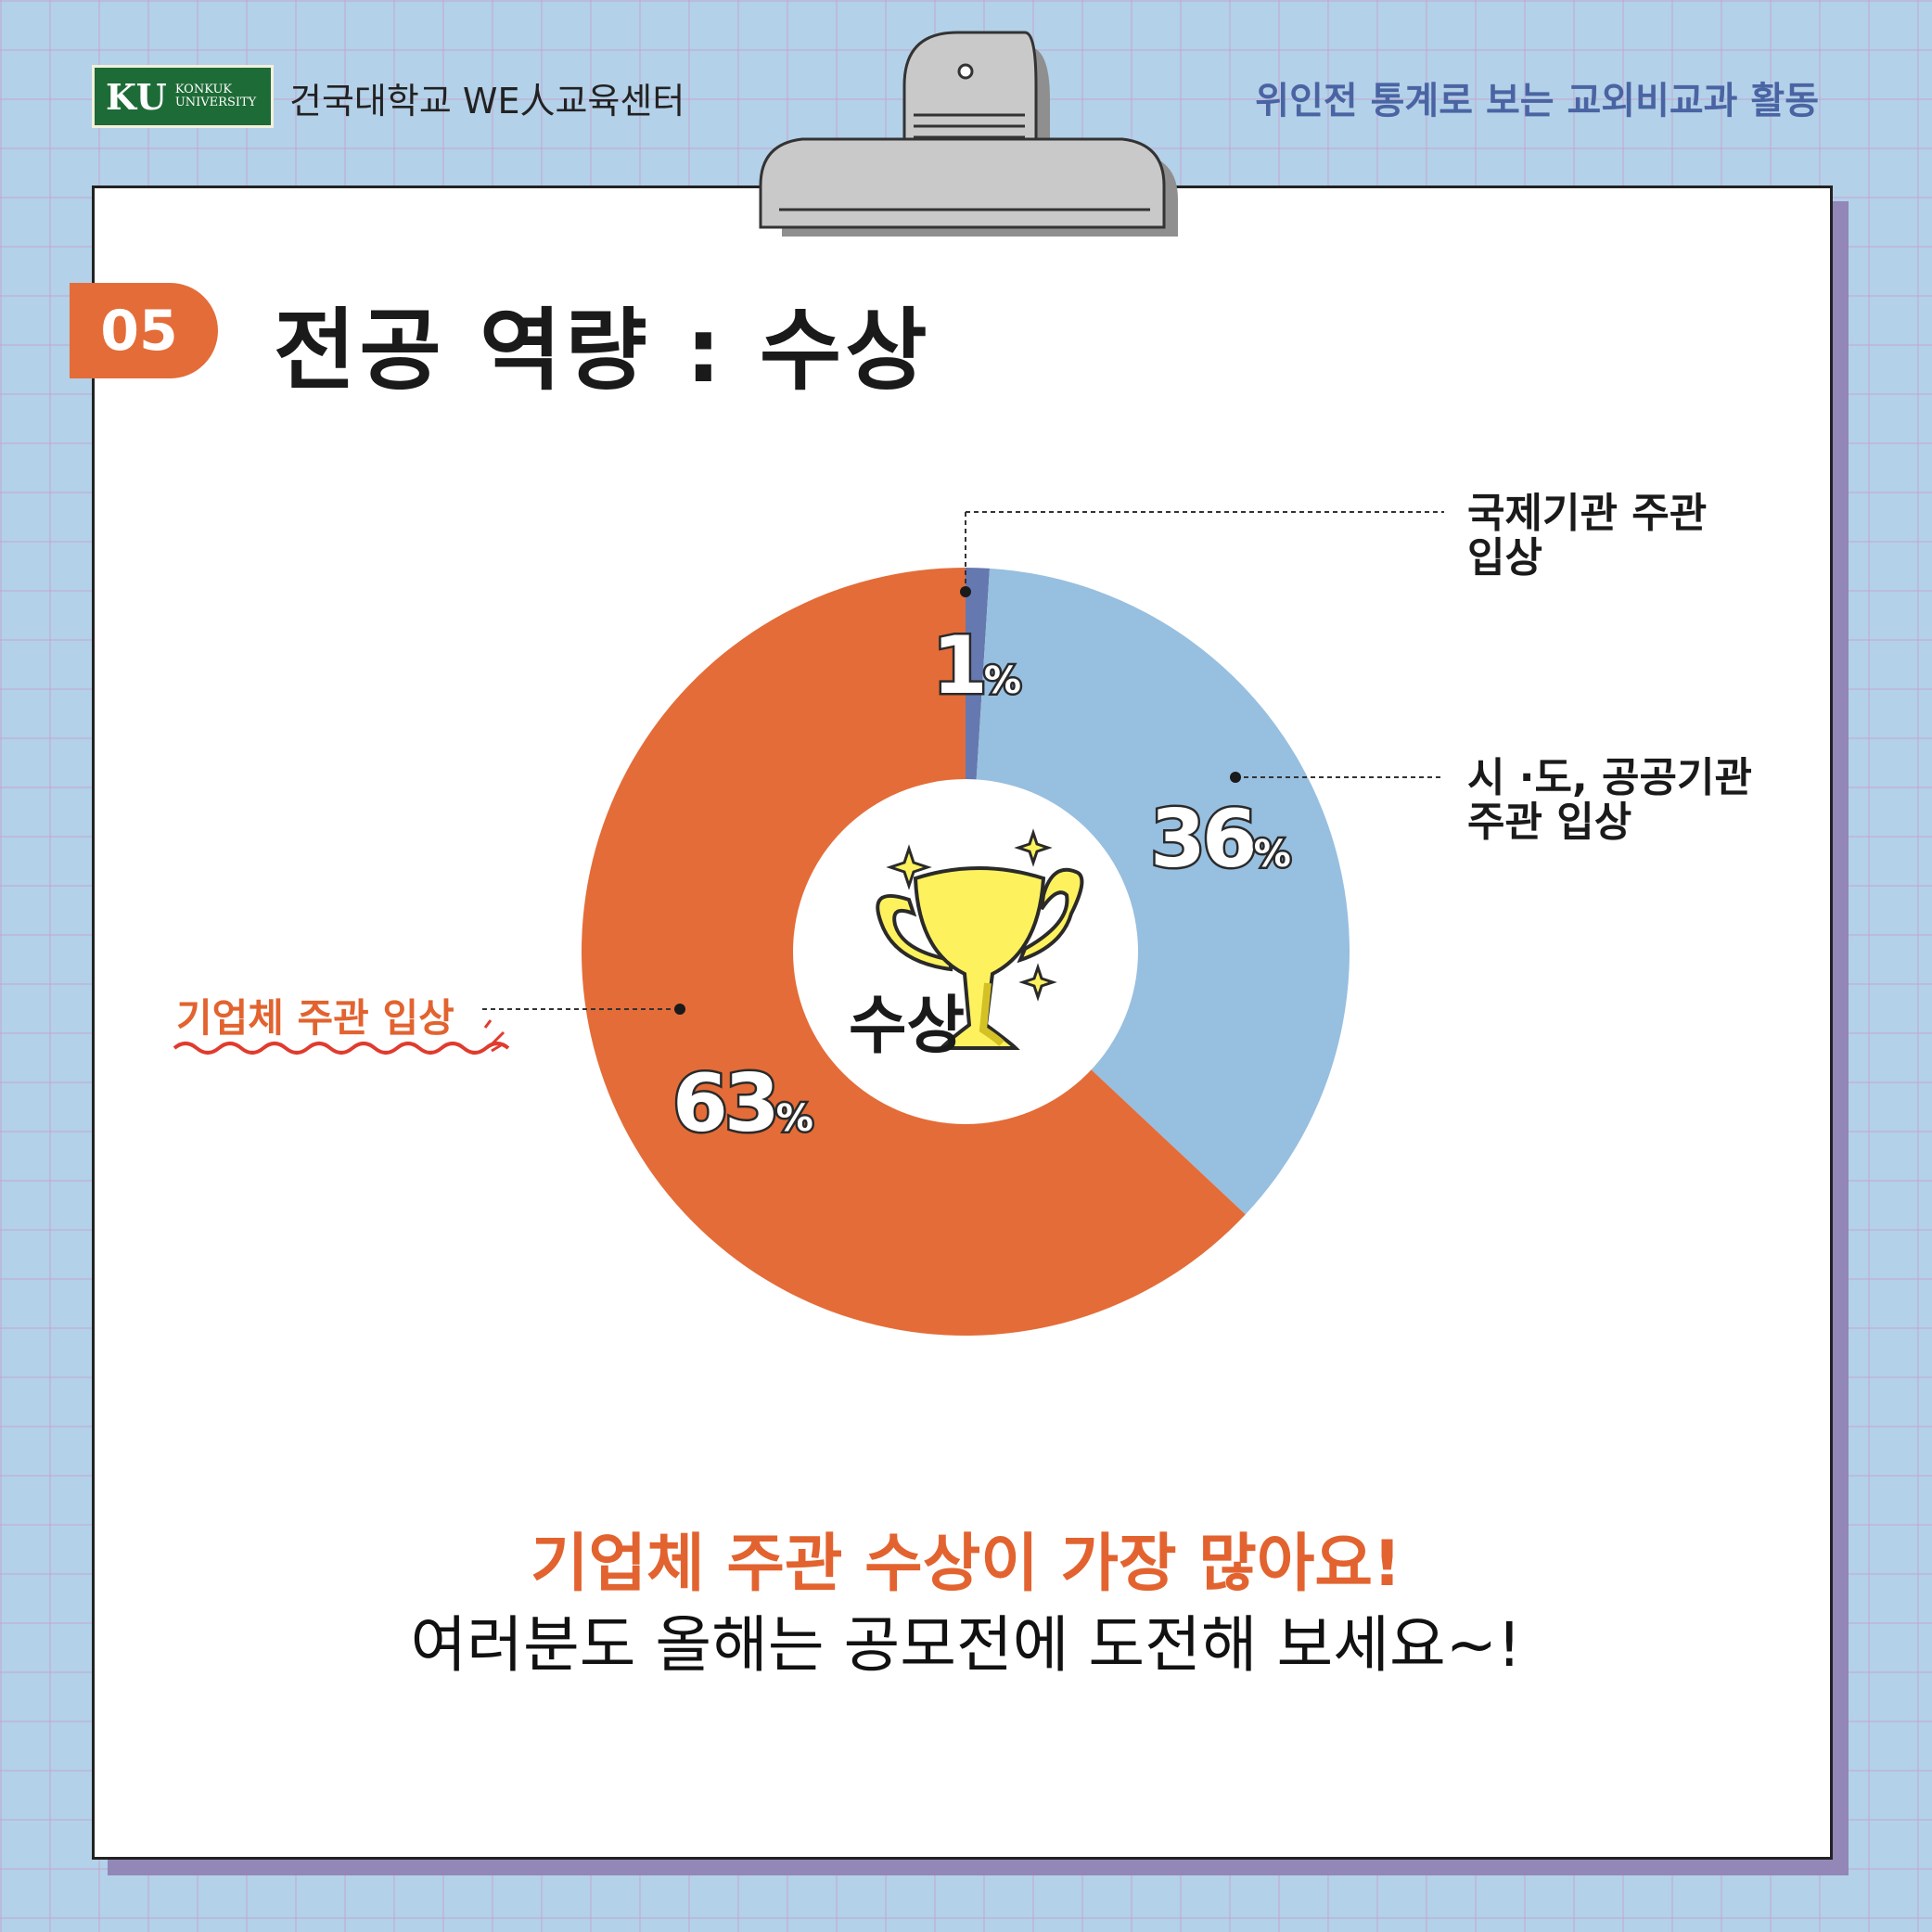 The height and width of the screenshot is (1932, 1932). Describe the element at coordinates (966, 1564) in the screenshot. I see `footer-headline: 기업체 주관 수상이 가장 많아요!` at that location.